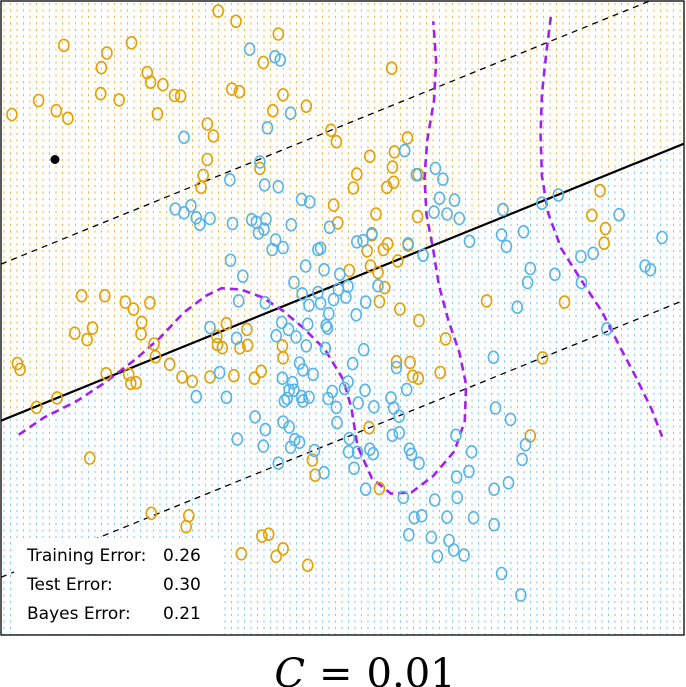 The image size is (686, 687). What do you see at coordinates (79, 614) in the screenshot?
I see `bayes-error-label: Bayes Error:` at bounding box center [79, 614].